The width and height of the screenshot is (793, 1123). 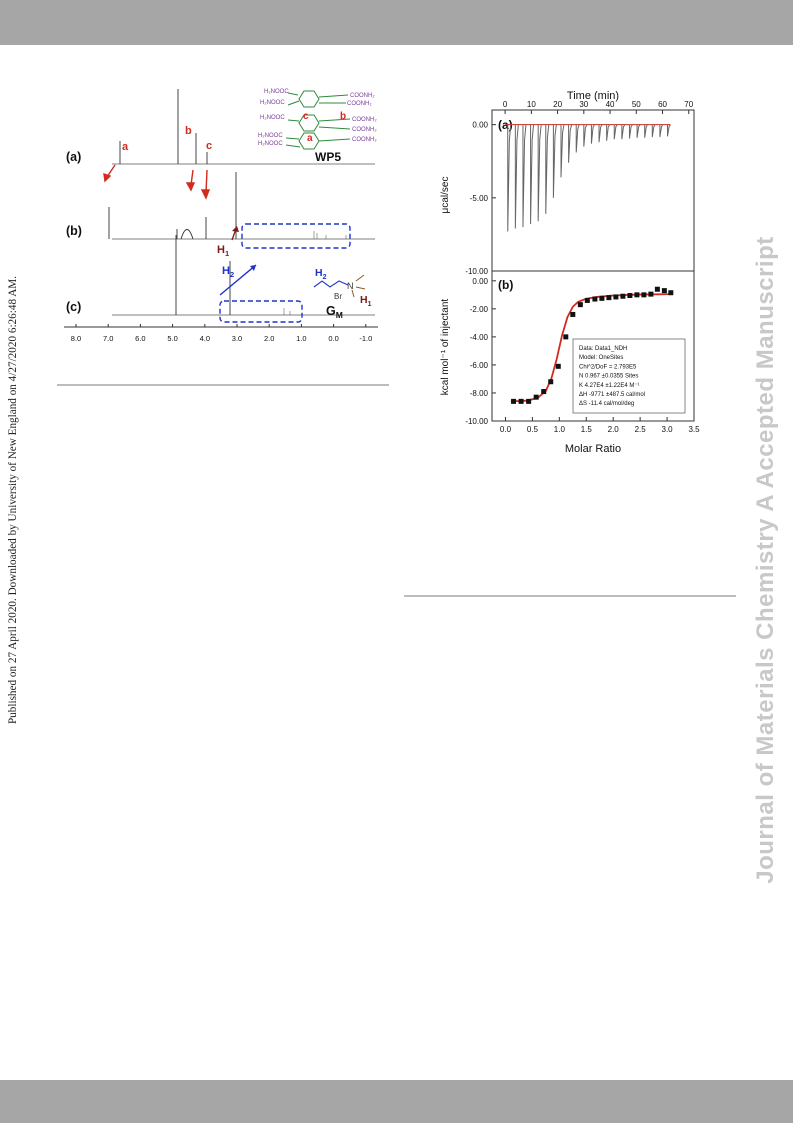 What do you see at coordinates (533, 429) in the screenshot?
I see `itc-b-x-tick-label: 0.5` at bounding box center [533, 429].